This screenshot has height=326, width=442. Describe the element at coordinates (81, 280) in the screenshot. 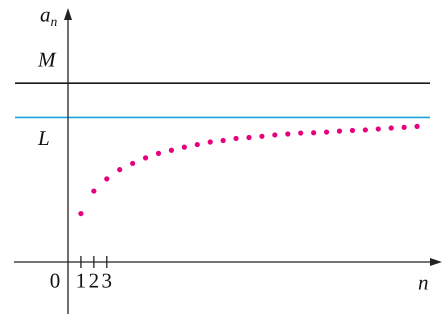

I see `x-tick-label: 1` at that location.